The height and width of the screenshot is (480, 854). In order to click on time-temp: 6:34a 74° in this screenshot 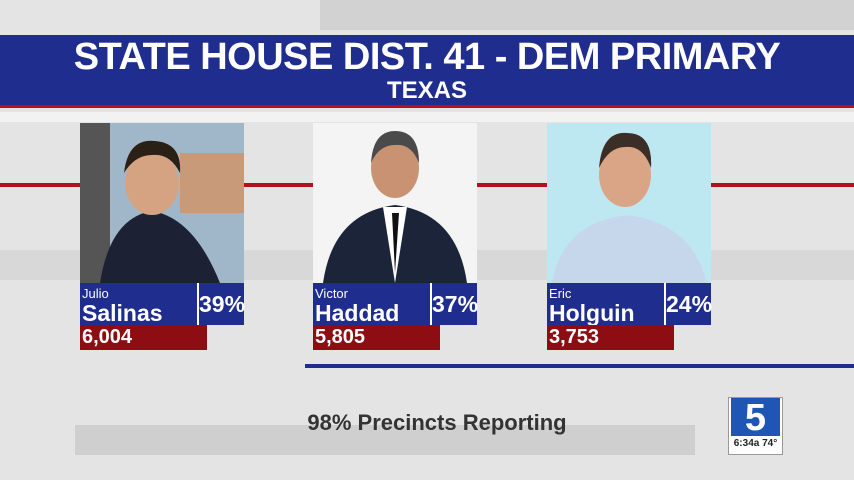, I will do `click(755, 443)`.